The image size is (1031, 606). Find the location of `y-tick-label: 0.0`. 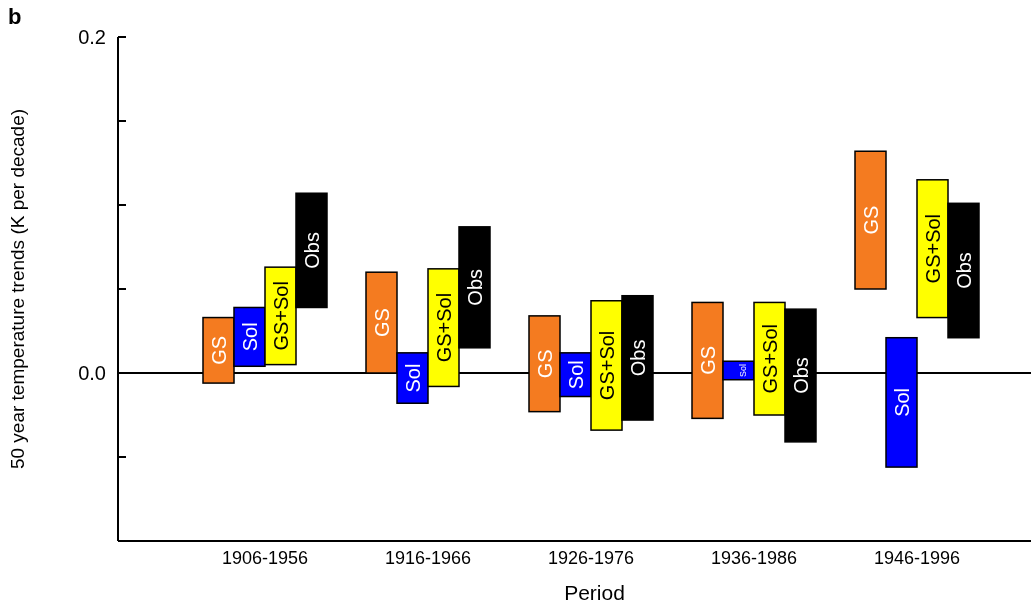

y-tick-label: 0.0 is located at coordinates (92, 373).